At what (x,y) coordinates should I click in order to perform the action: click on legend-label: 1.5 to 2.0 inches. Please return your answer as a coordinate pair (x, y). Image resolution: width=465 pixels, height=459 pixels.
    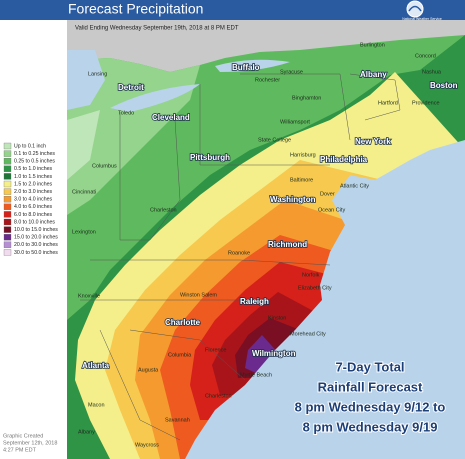
    Looking at the image, I should click on (33, 184).